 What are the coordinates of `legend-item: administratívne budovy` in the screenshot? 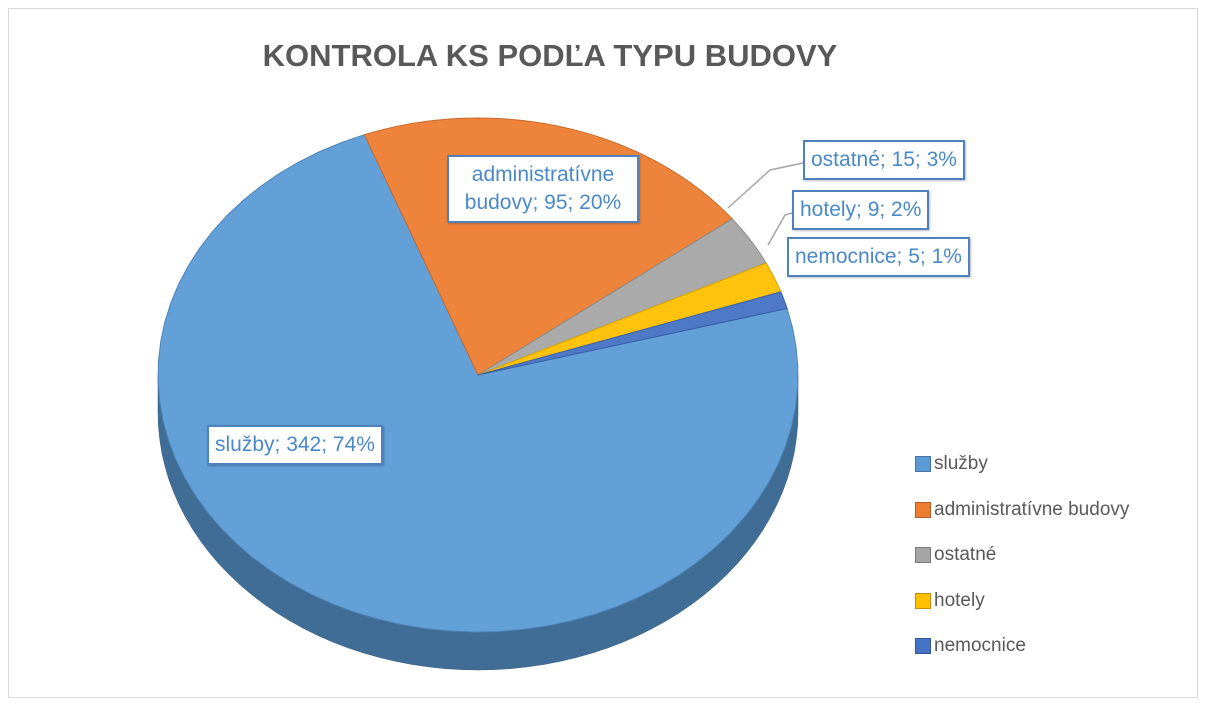 It's located at (1022, 510).